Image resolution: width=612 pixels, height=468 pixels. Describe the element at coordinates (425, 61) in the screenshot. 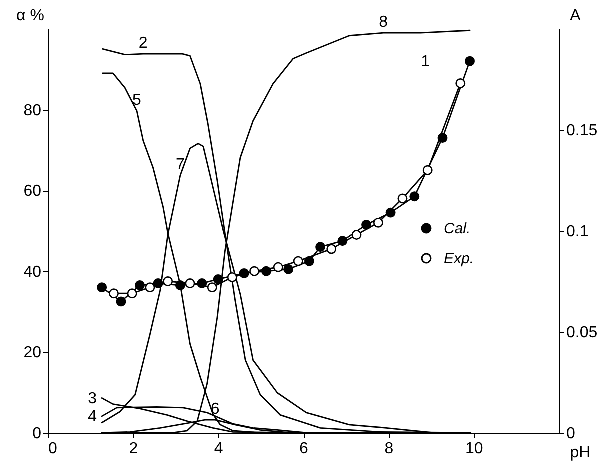

I see `annotation: 1` at that location.